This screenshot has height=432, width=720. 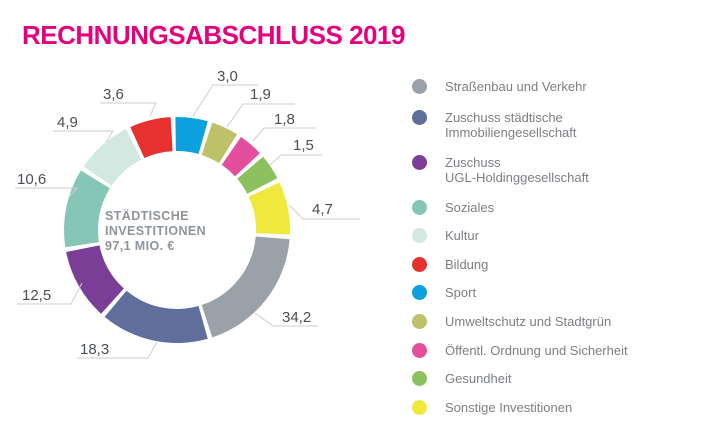 I want to click on leader-line-ffentl-ordnung-und-sicherheit, so click(x=284, y=134).